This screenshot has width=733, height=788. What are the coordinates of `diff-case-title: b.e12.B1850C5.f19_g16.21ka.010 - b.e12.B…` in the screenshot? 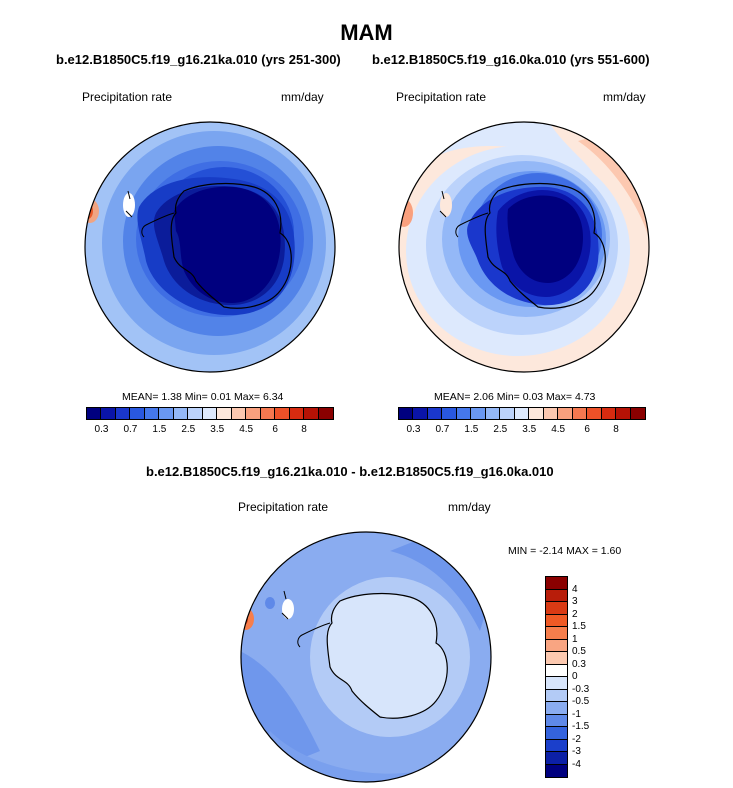 It's located at (350, 471).